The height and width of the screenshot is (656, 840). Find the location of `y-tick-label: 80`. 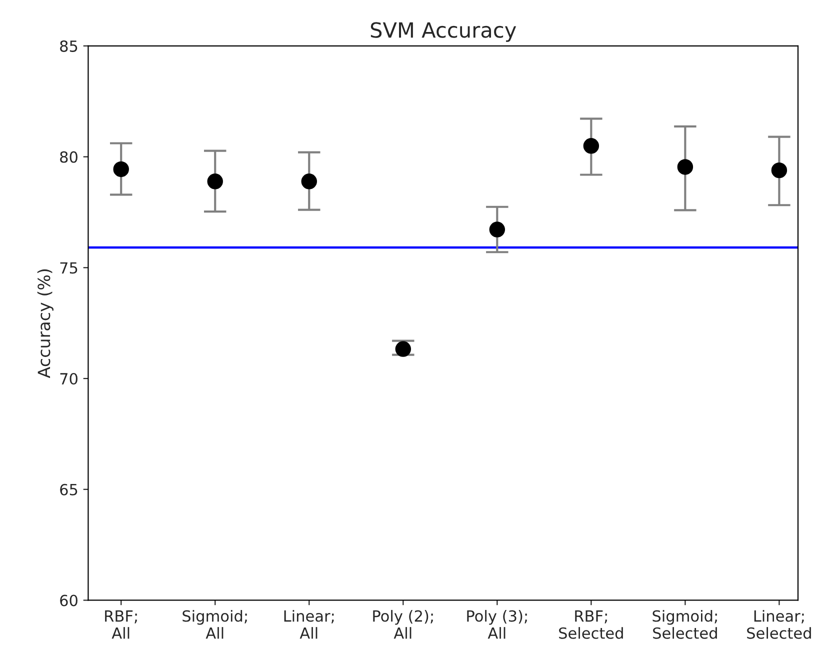

y-tick-label: 80 is located at coordinates (69, 157).